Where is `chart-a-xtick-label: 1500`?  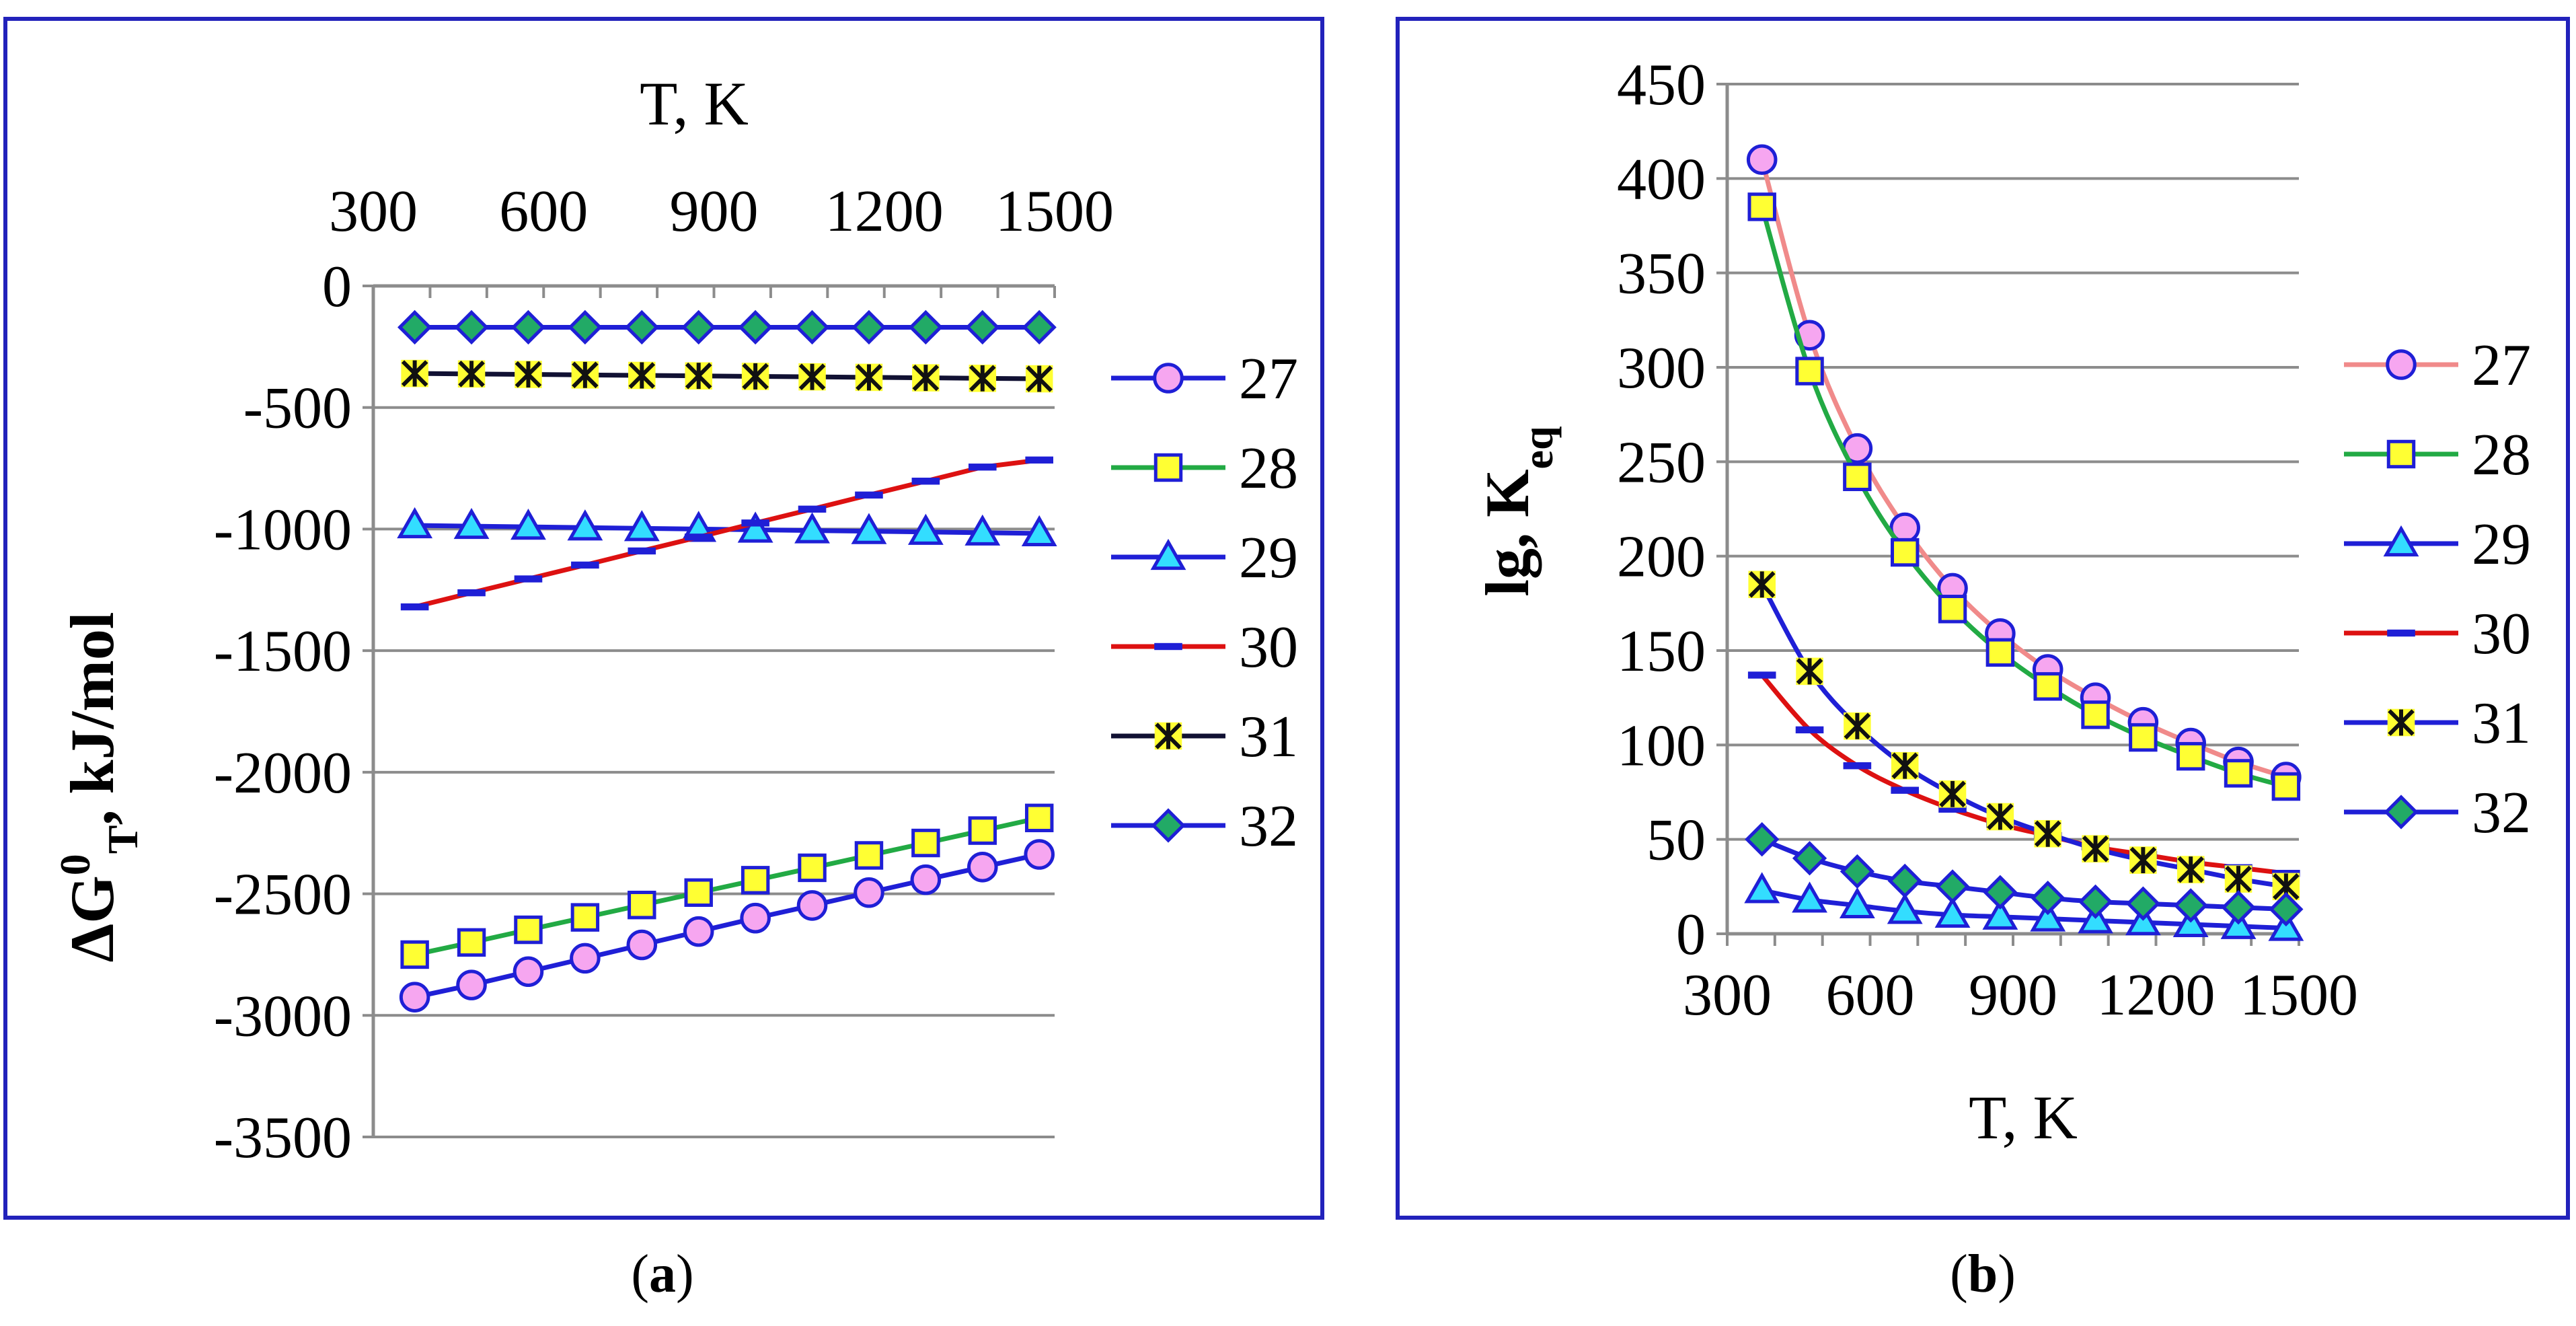 chart-a-xtick-label: 1500 is located at coordinates (1054, 211).